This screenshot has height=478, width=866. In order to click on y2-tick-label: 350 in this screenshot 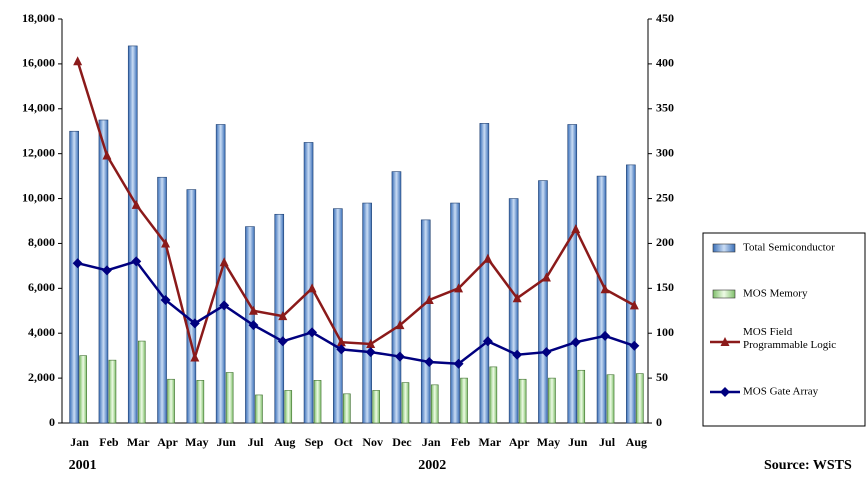, I will do `click(665, 108)`.